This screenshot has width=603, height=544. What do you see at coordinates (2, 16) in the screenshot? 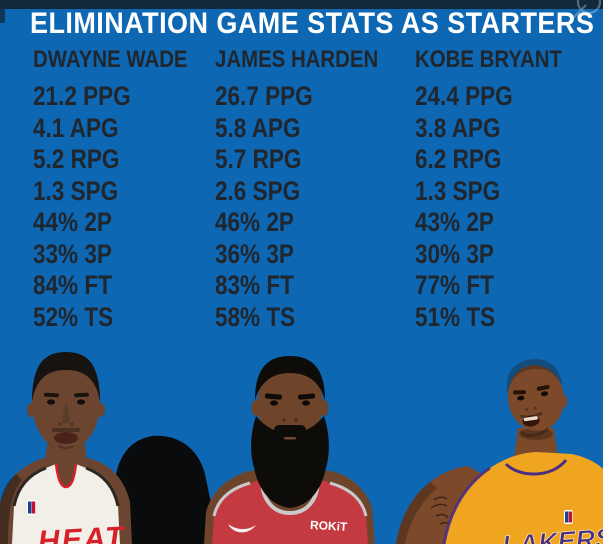
I see `edge-artifact` at bounding box center [2, 16].